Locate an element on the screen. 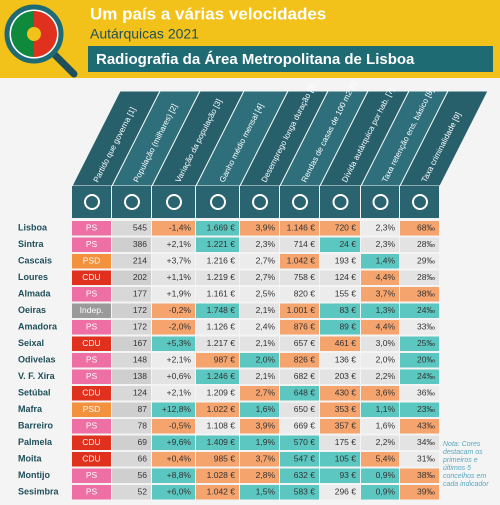 The width and height of the screenshot is (500, 505). cell: 1.221 € is located at coordinates (221, 244).